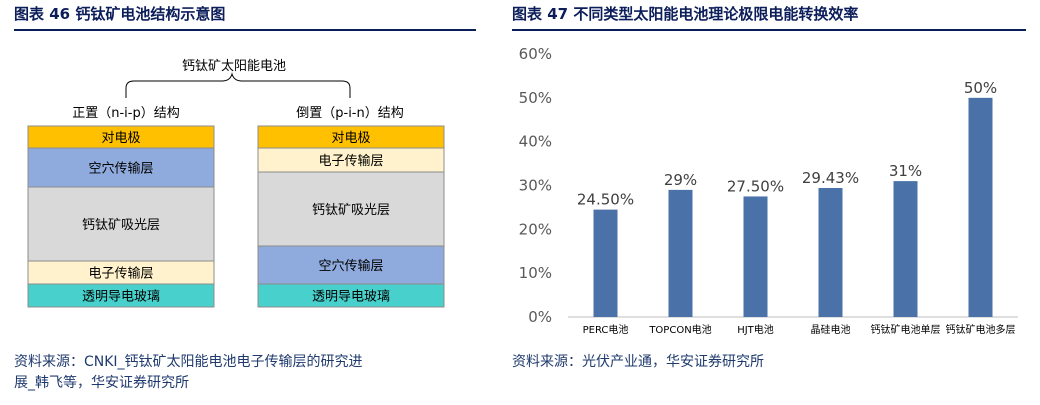  I want to click on layer-2-label: 电子传输层, so click(350, 161).